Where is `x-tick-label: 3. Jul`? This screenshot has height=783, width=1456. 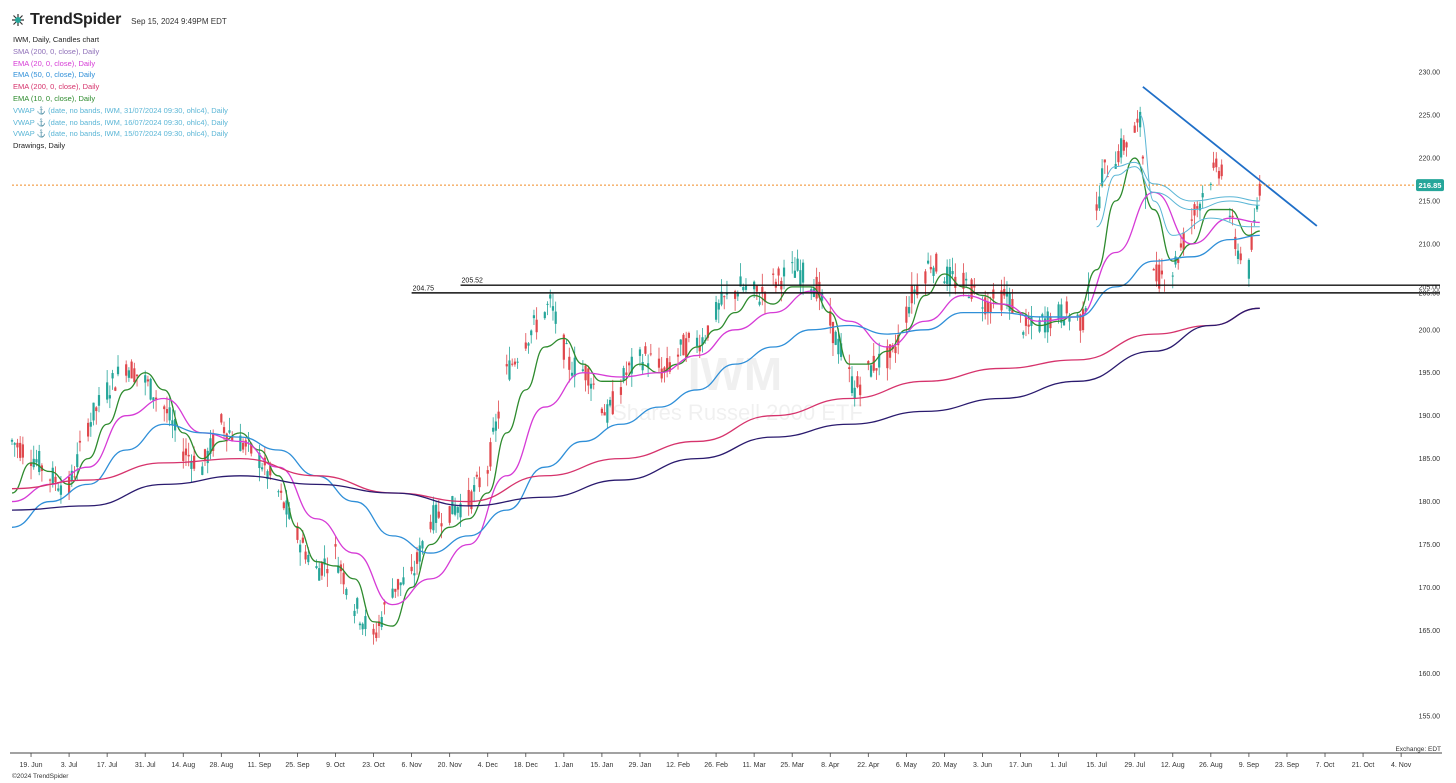
x-tick-label: 3. Jul is located at coordinates (69, 765).